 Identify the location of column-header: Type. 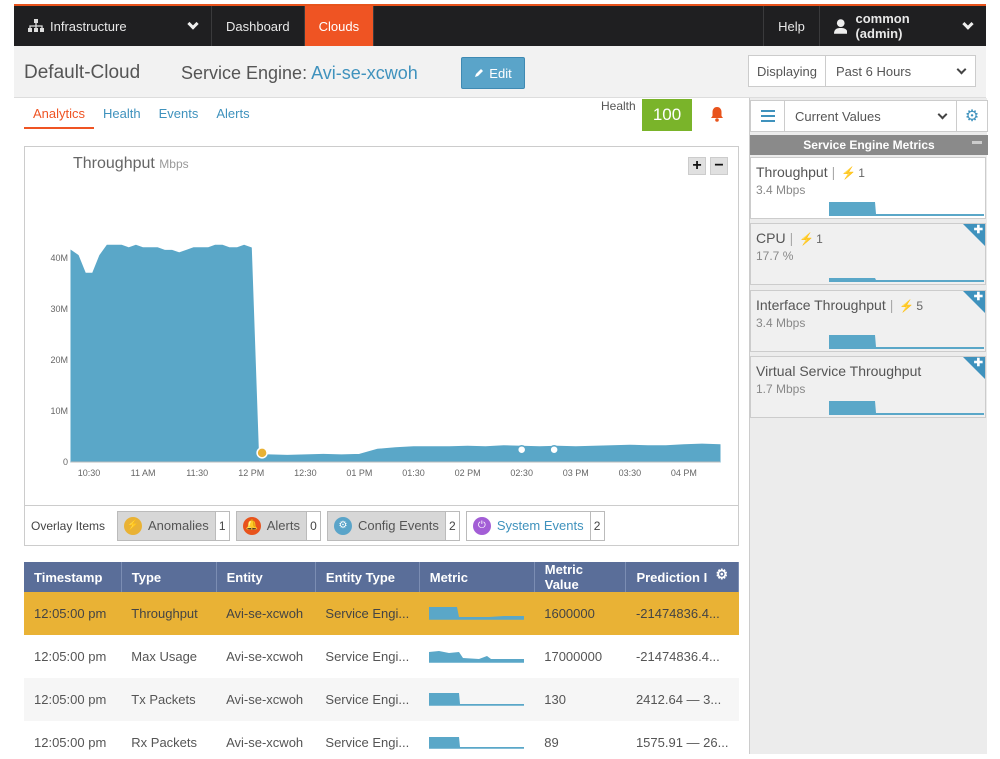
(169, 577).